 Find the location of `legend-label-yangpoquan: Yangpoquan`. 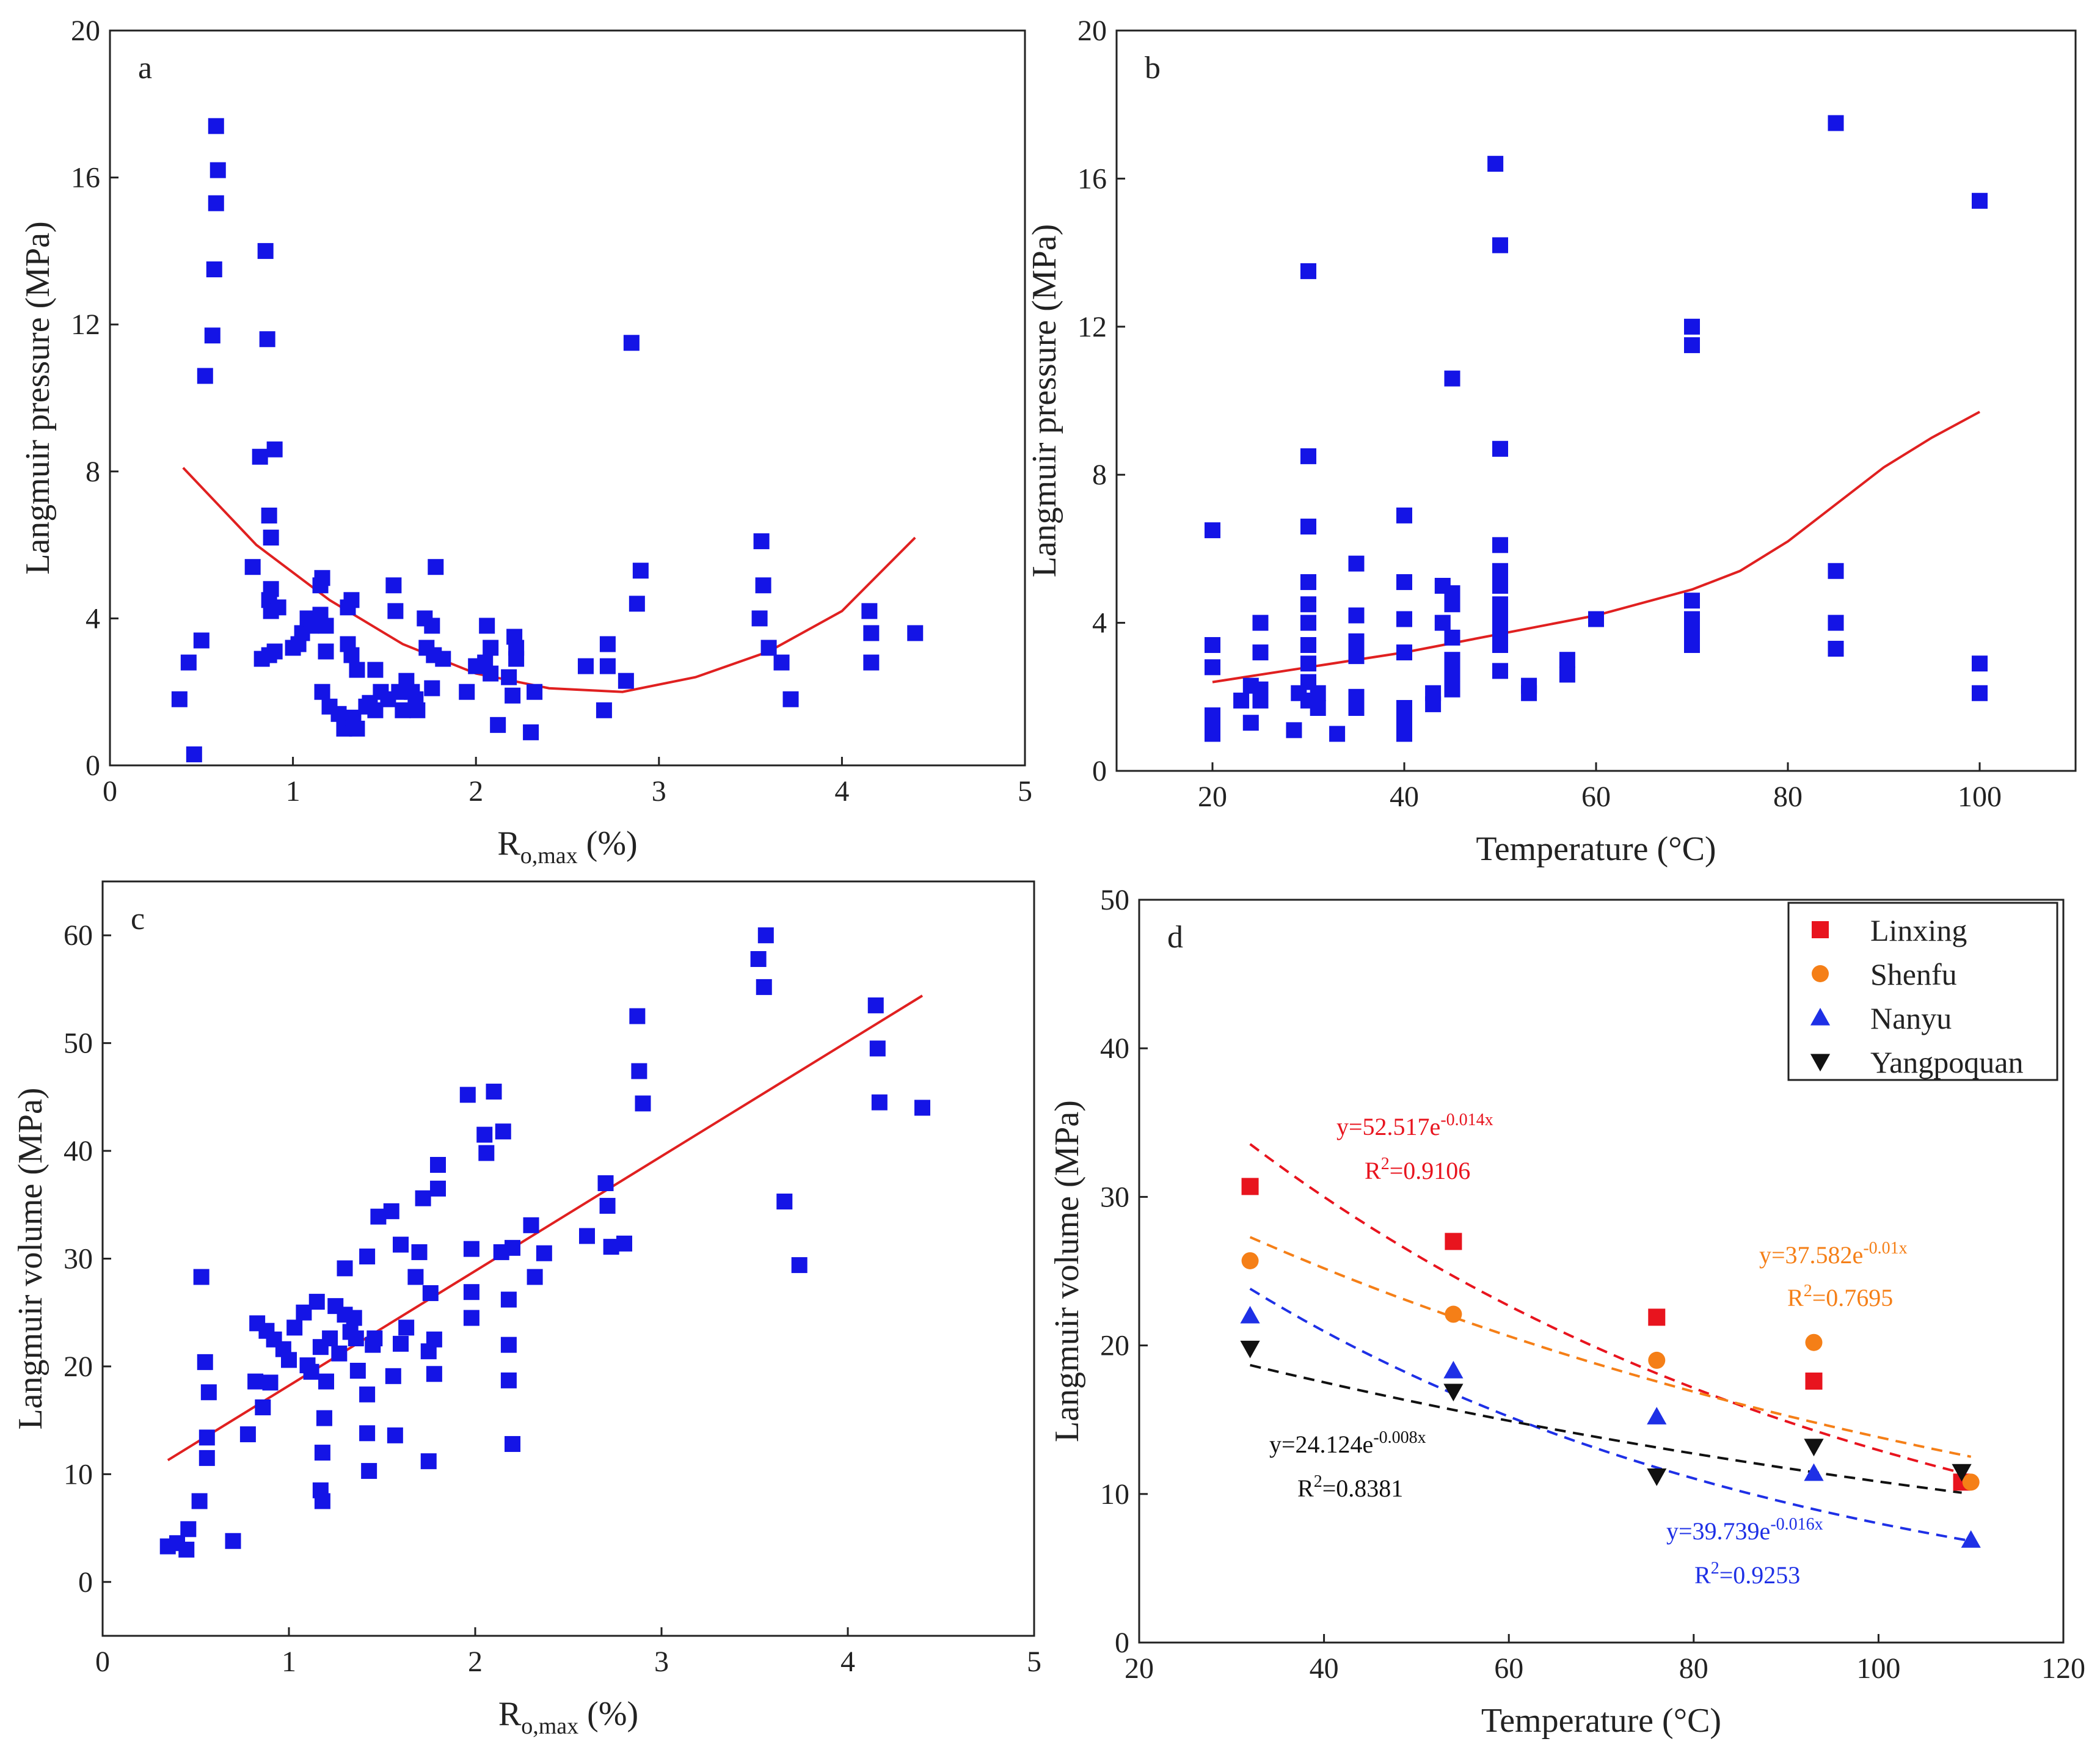

legend-label-yangpoquan: Yangpoquan is located at coordinates (1947, 1062).